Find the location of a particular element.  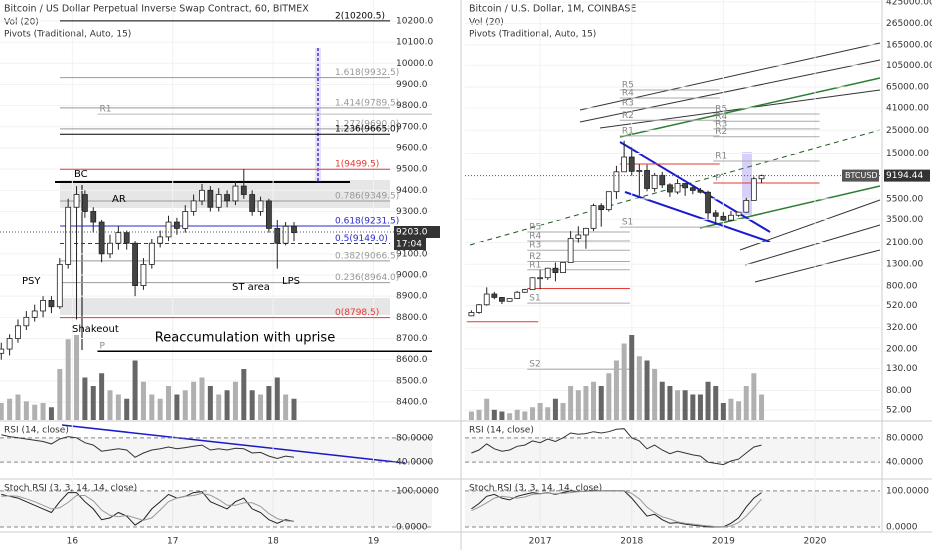

price-tag-symbol-text: BTCUSD is located at coordinates (861, 175).